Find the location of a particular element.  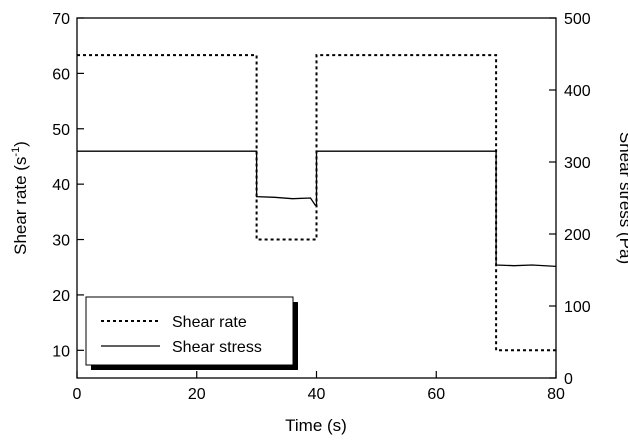

left-axis-title-base: Shear rate (s is located at coordinates (20, 206).